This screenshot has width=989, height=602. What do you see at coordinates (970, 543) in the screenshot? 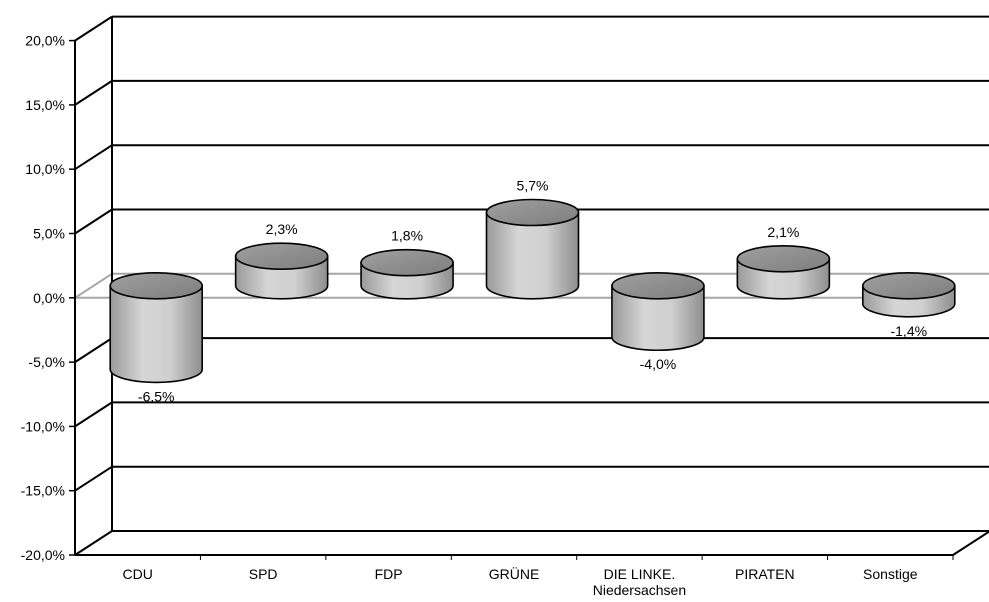
I see `floor-right-edge` at bounding box center [970, 543].